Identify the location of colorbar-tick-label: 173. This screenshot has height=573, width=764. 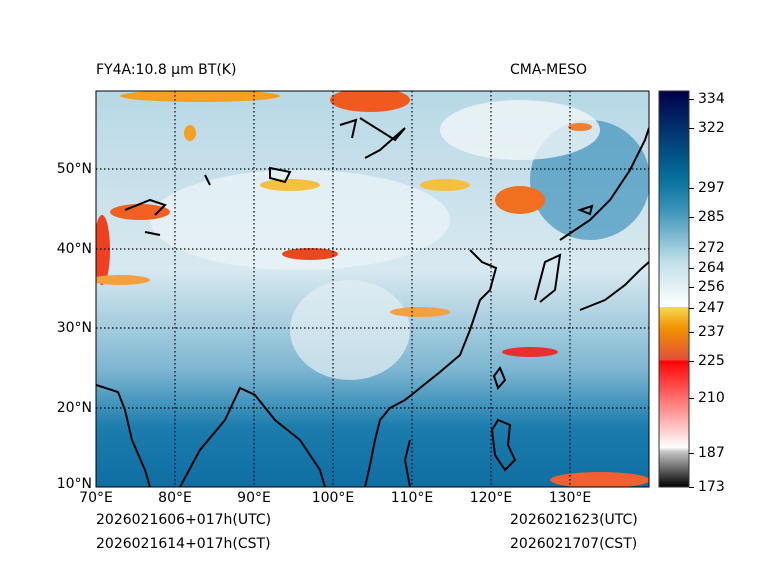
(711, 487).